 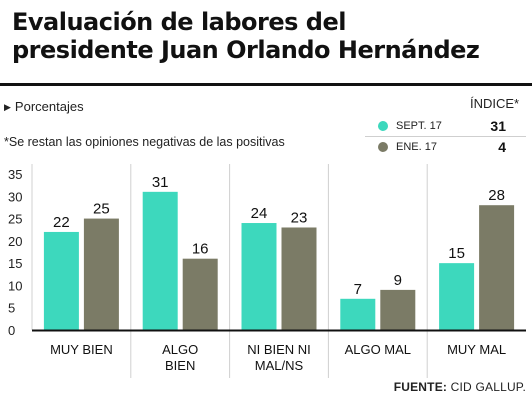 What do you see at coordinates (15, 263) in the screenshot?
I see `y-tick-label: 15` at bounding box center [15, 263].